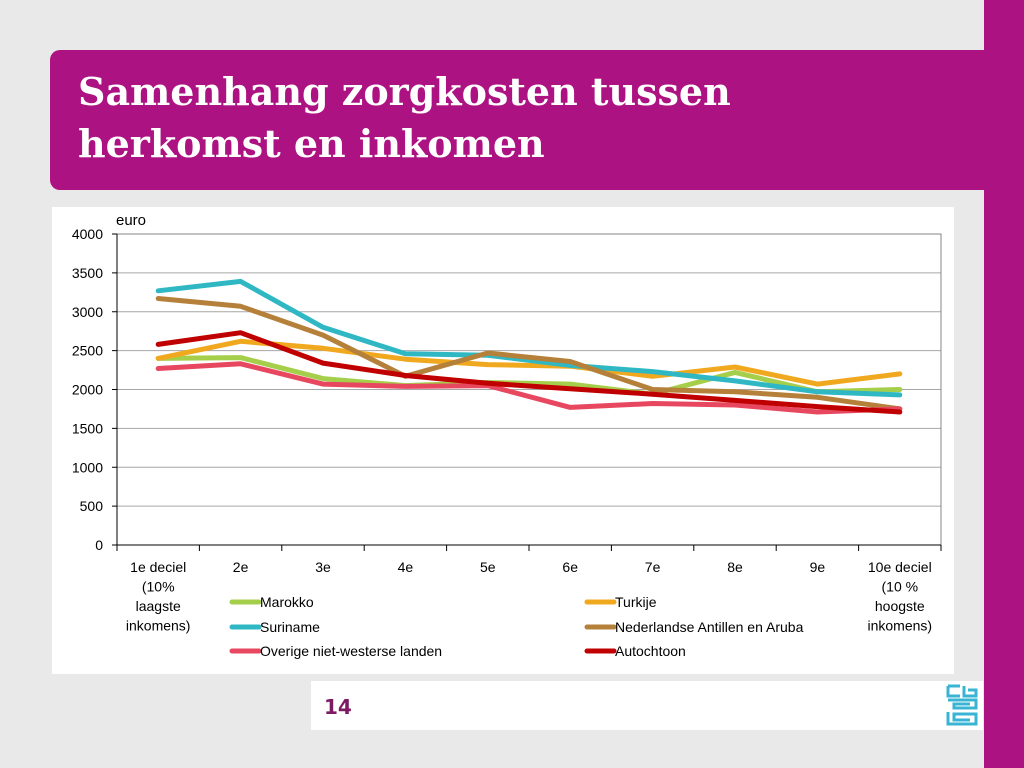 This screenshot has height=768, width=1024. I want to click on legend-label: Marokko, so click(287, 602).